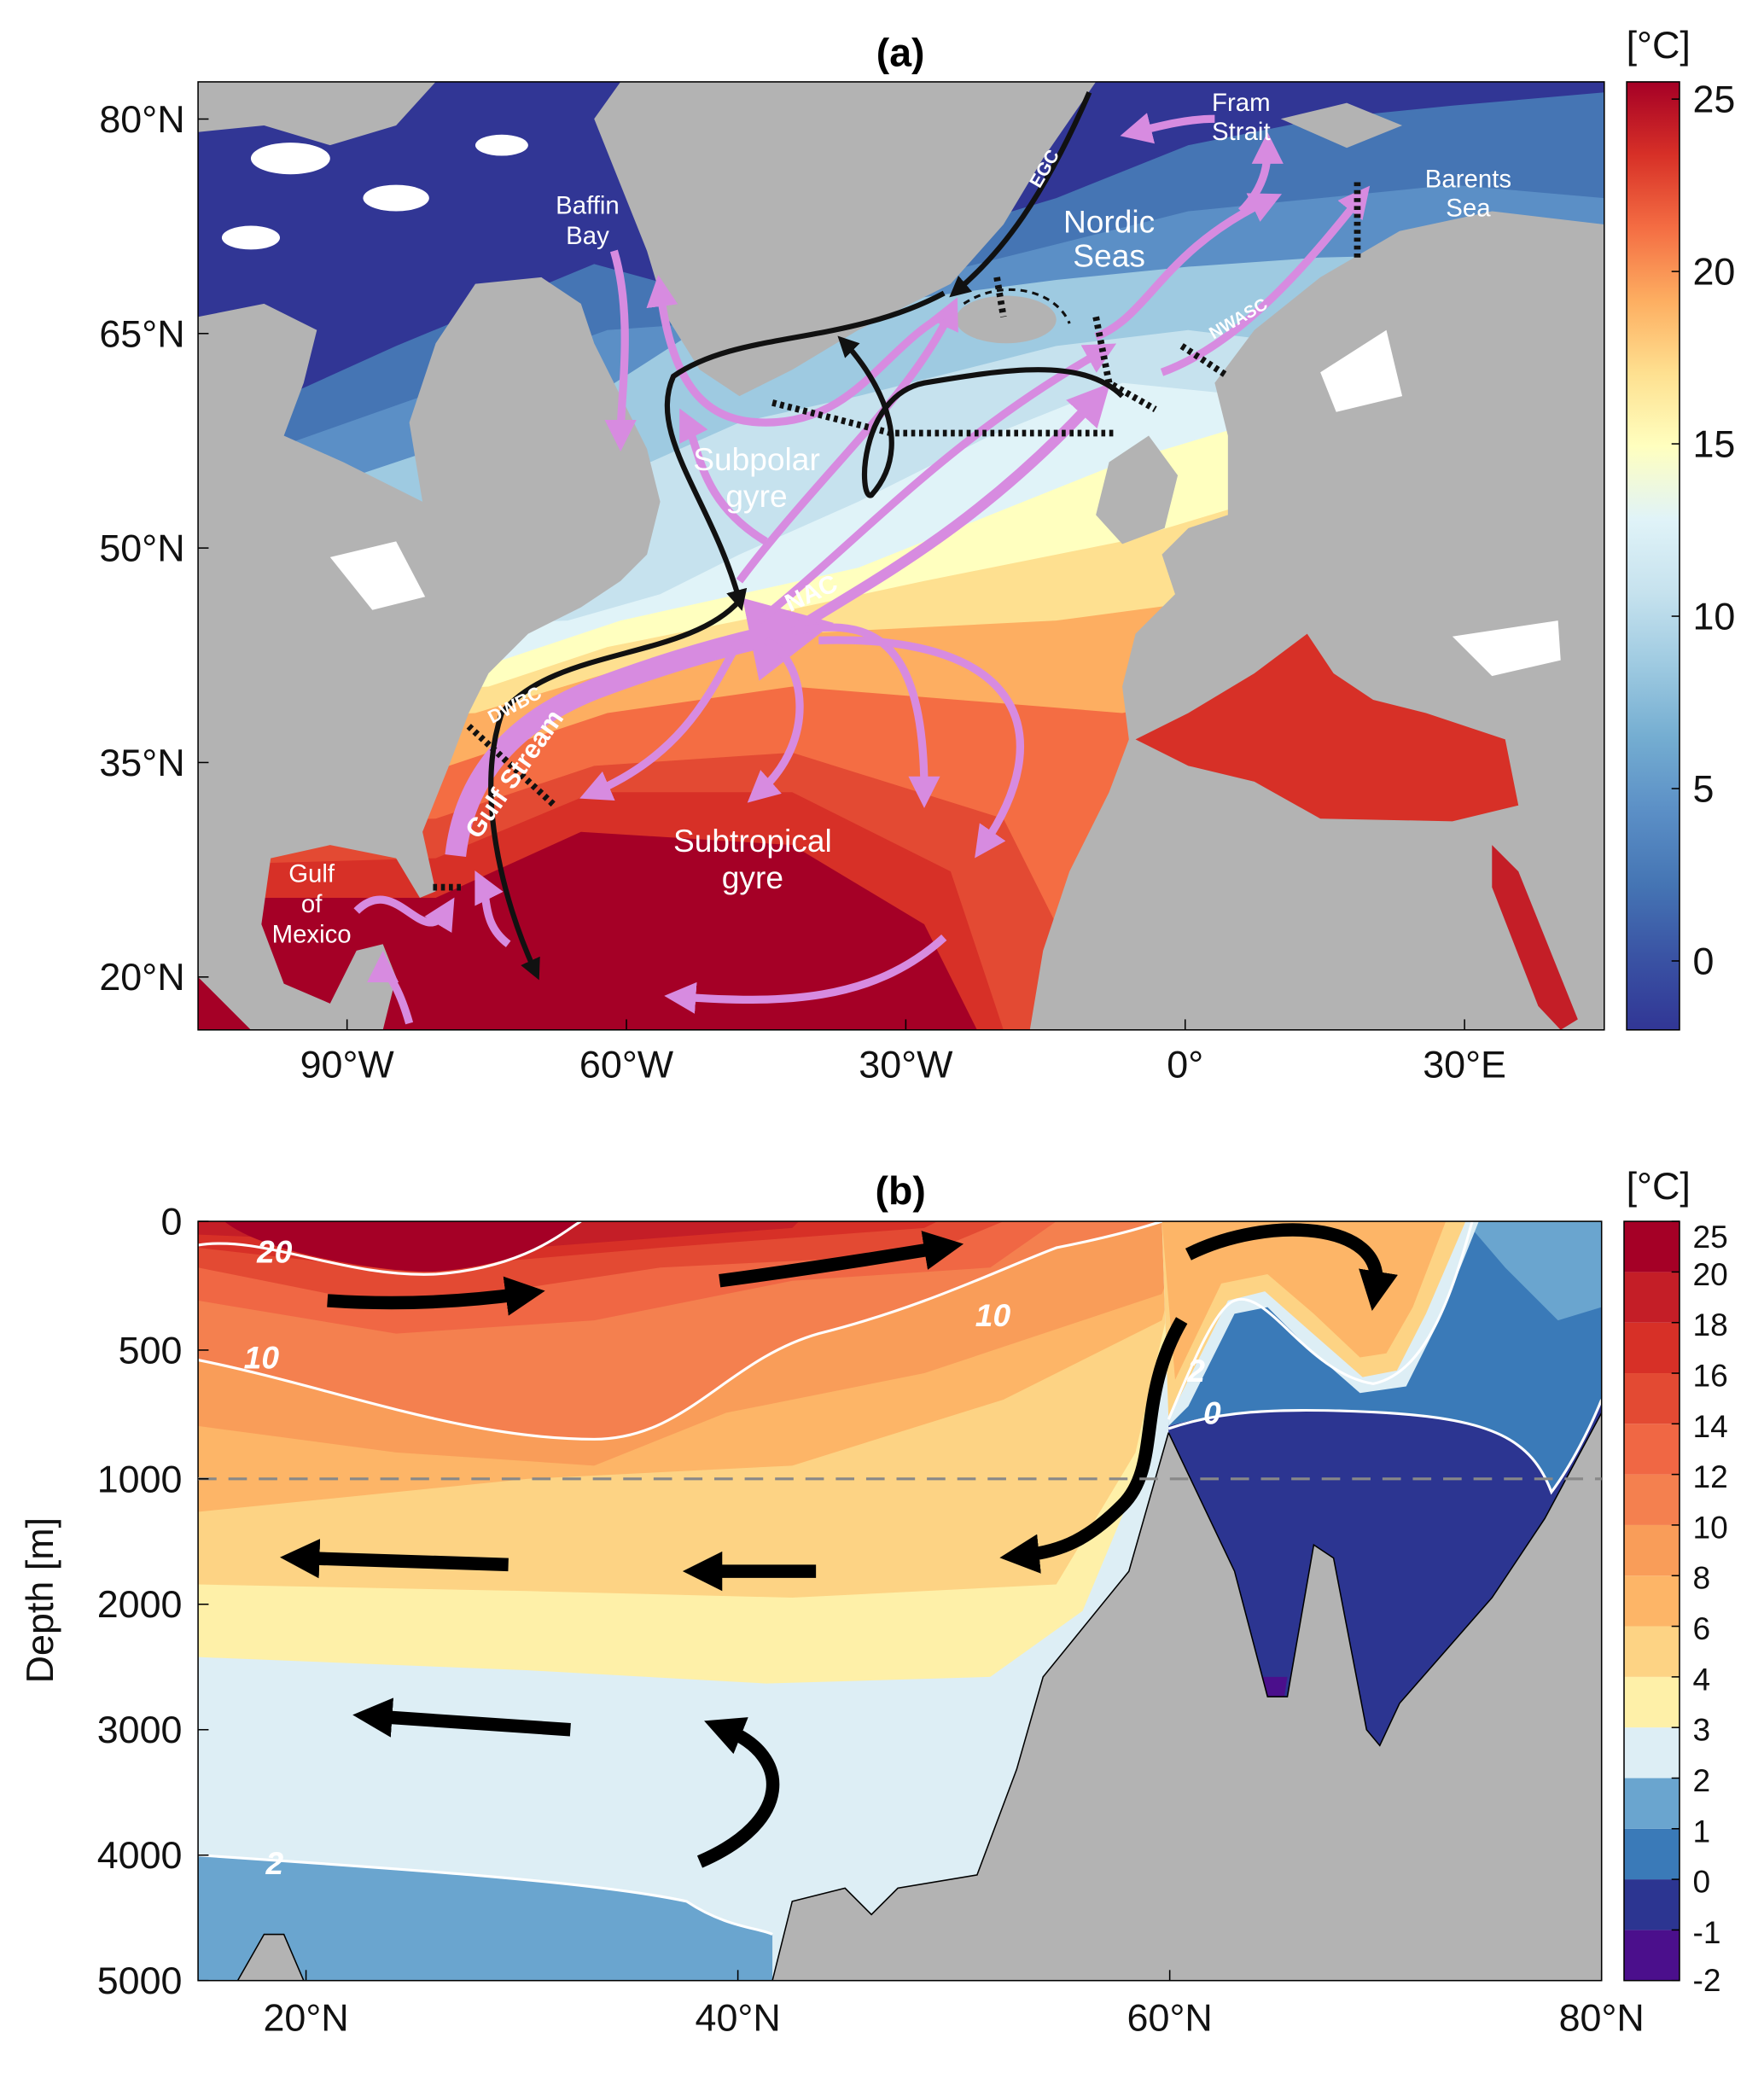 This screenshot has height=2073, width=1764. What do you see at coordinates (1469, 209) in the screenshot?
I see `annotation: Sea` at bounding box center [1469, 209].